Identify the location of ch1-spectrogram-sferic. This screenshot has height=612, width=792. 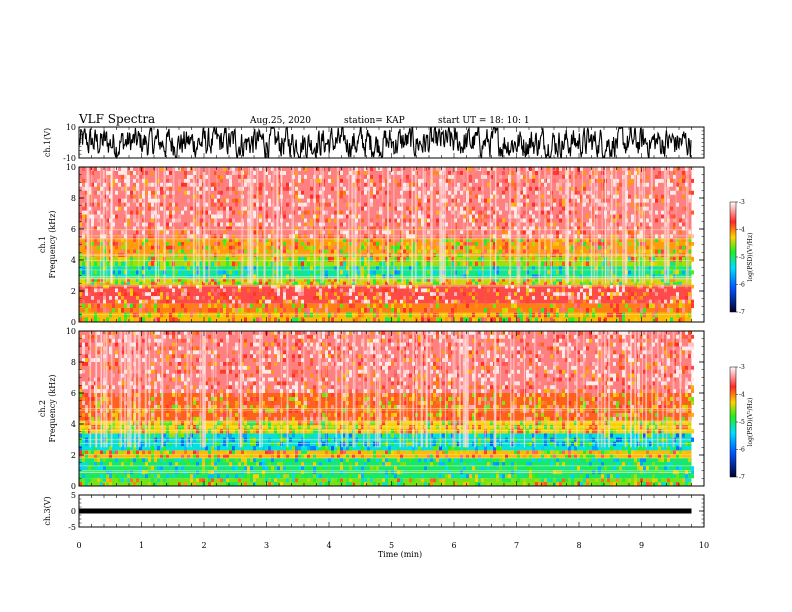
(352, 225).